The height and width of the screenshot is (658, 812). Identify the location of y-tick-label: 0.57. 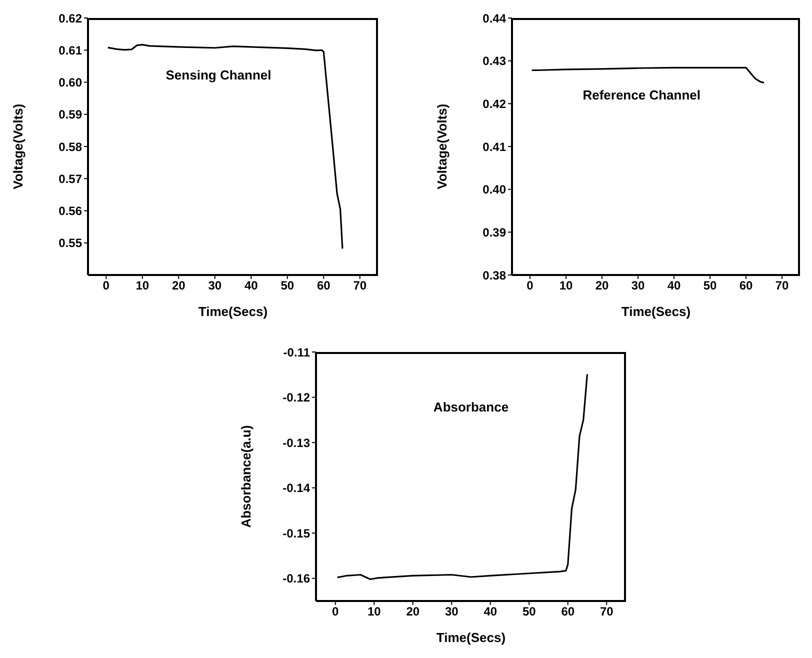
(70, 179).